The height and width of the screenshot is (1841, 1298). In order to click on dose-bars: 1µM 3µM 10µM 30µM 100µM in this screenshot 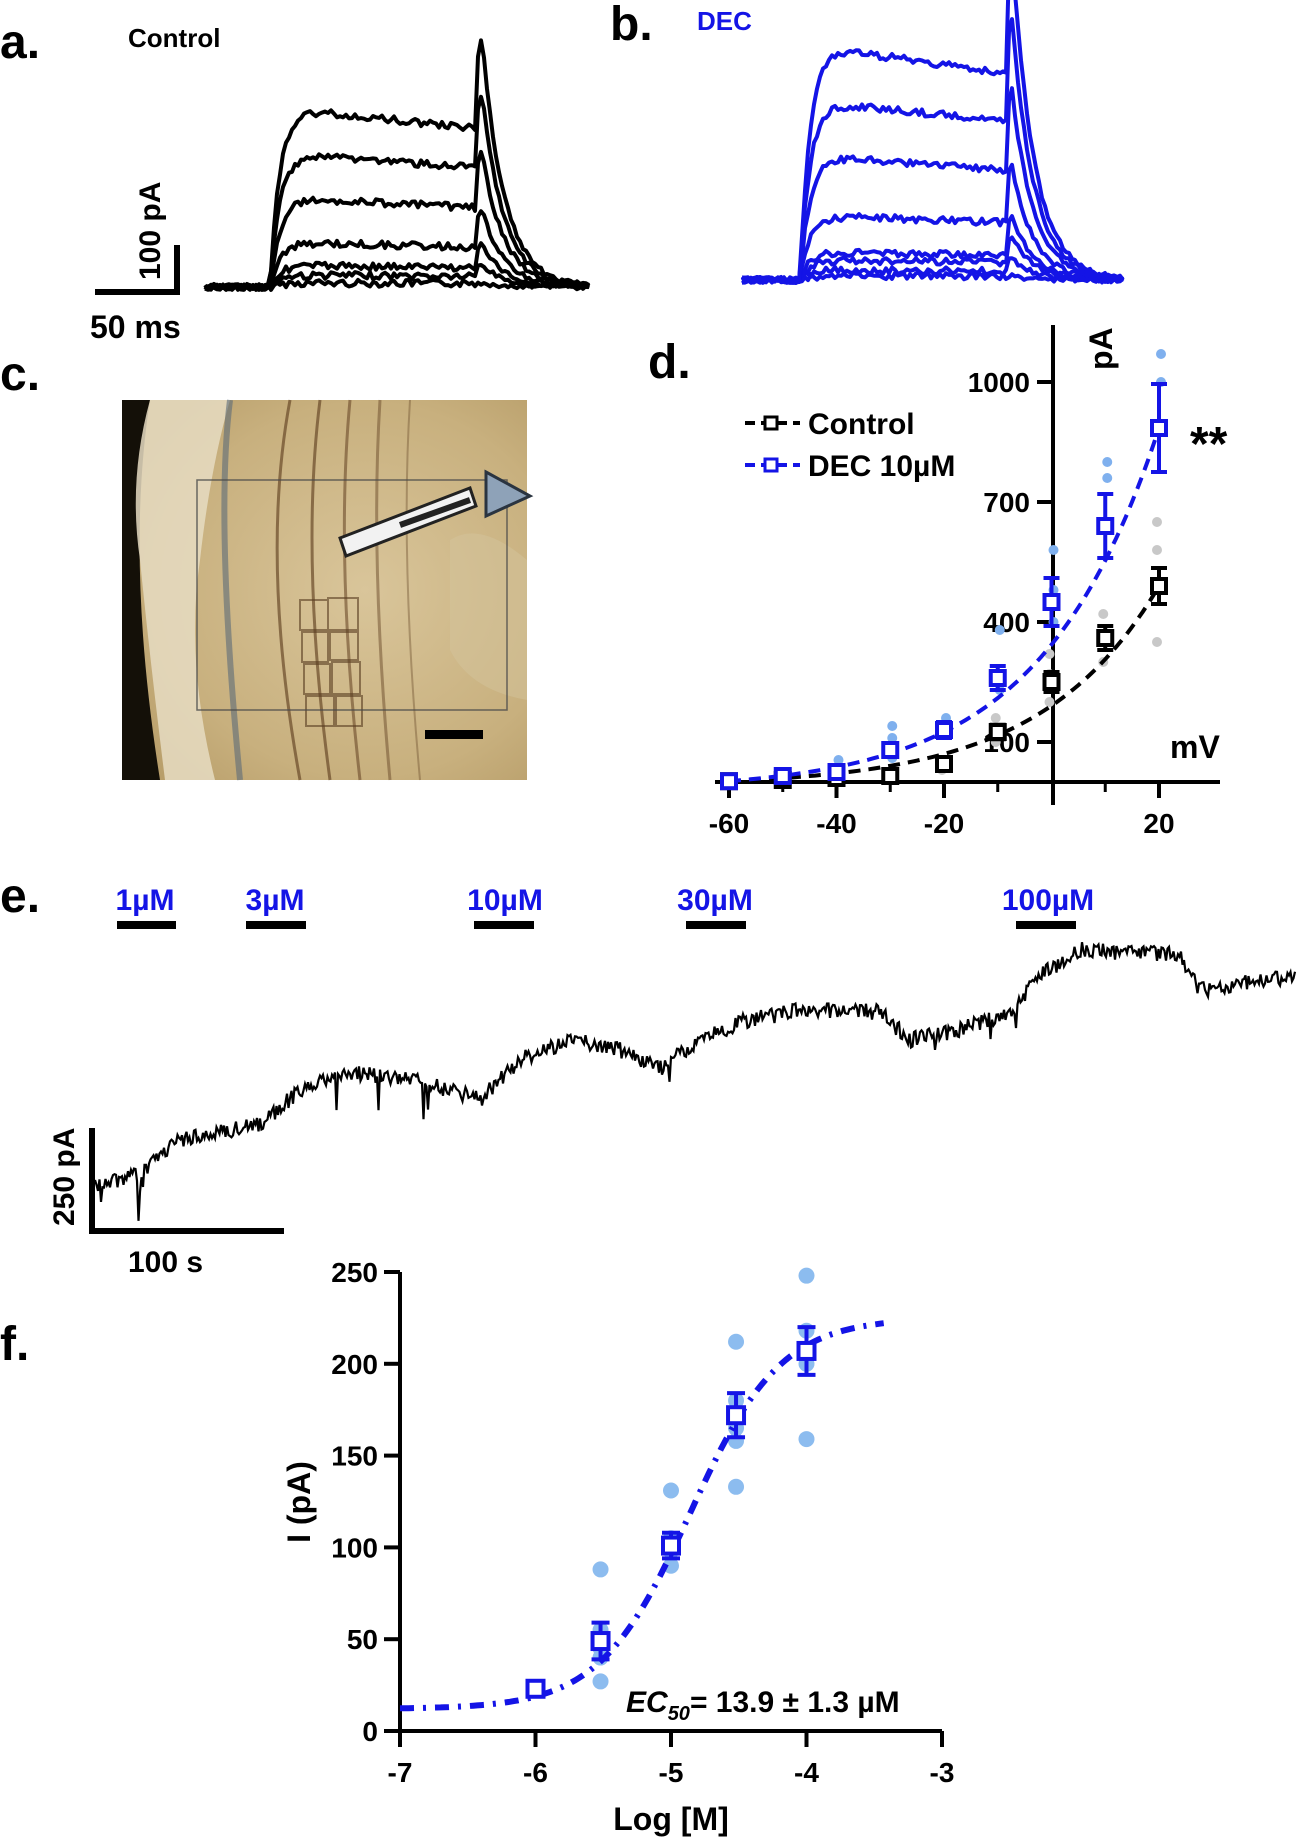, I will do `click(605, 904)`.